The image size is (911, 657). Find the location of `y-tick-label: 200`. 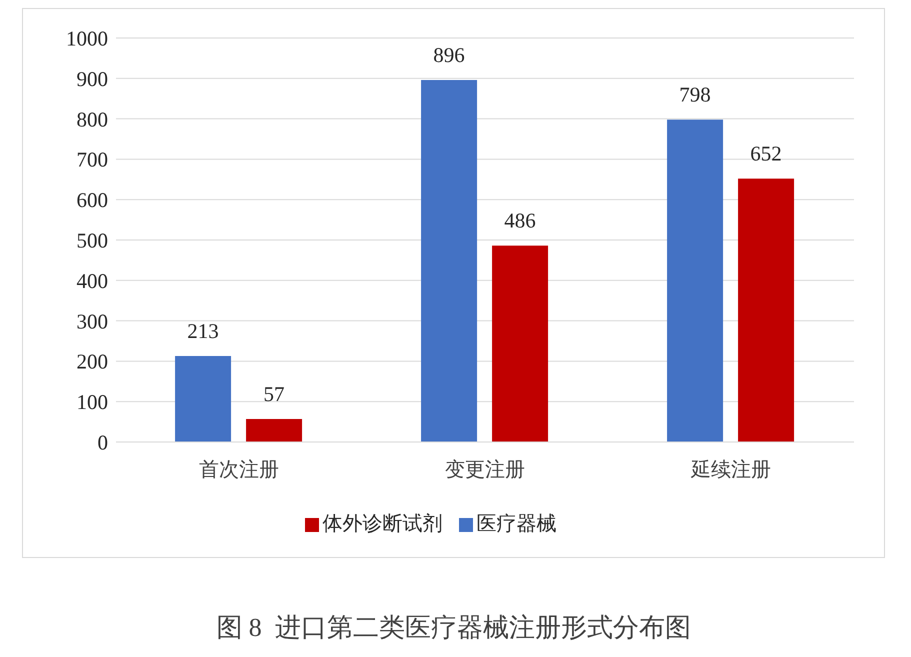

y-tick-label: 200 is located at coordinates (92, 362).